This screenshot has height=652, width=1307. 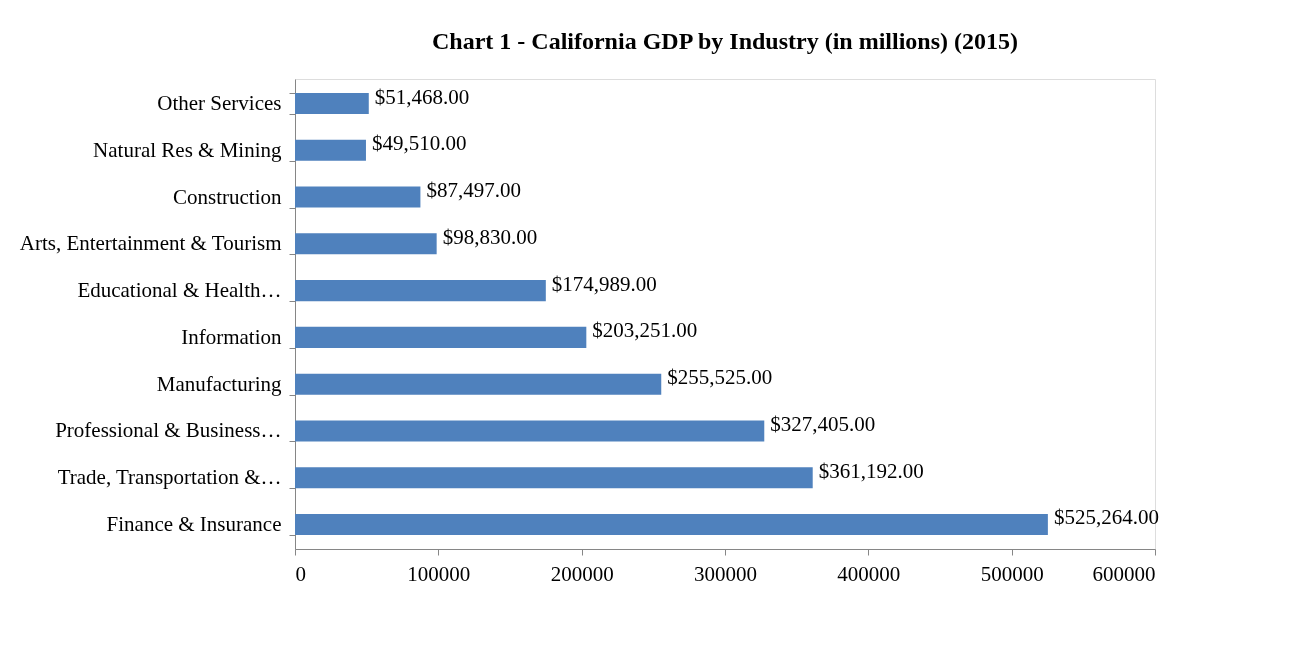 What do you see at coordinates (582, 573) in the screenshot?
I see `x-tick-label: 200000` at bounding box center [582, 573].